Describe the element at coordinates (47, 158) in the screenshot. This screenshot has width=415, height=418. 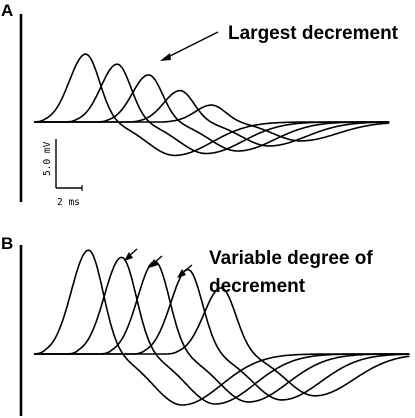
I see `scale-bar-voltage-label: 5.0 mV` at that location.